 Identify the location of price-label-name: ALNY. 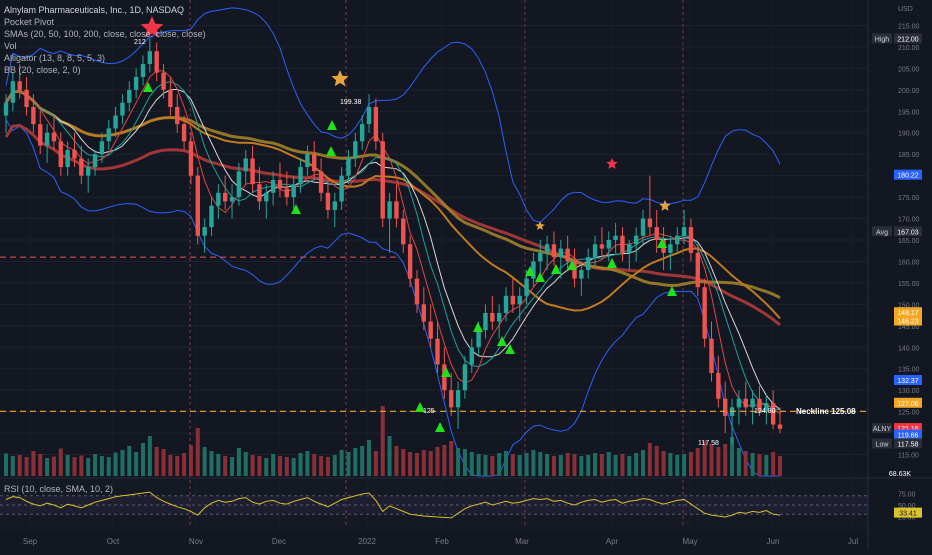
(882, 429).